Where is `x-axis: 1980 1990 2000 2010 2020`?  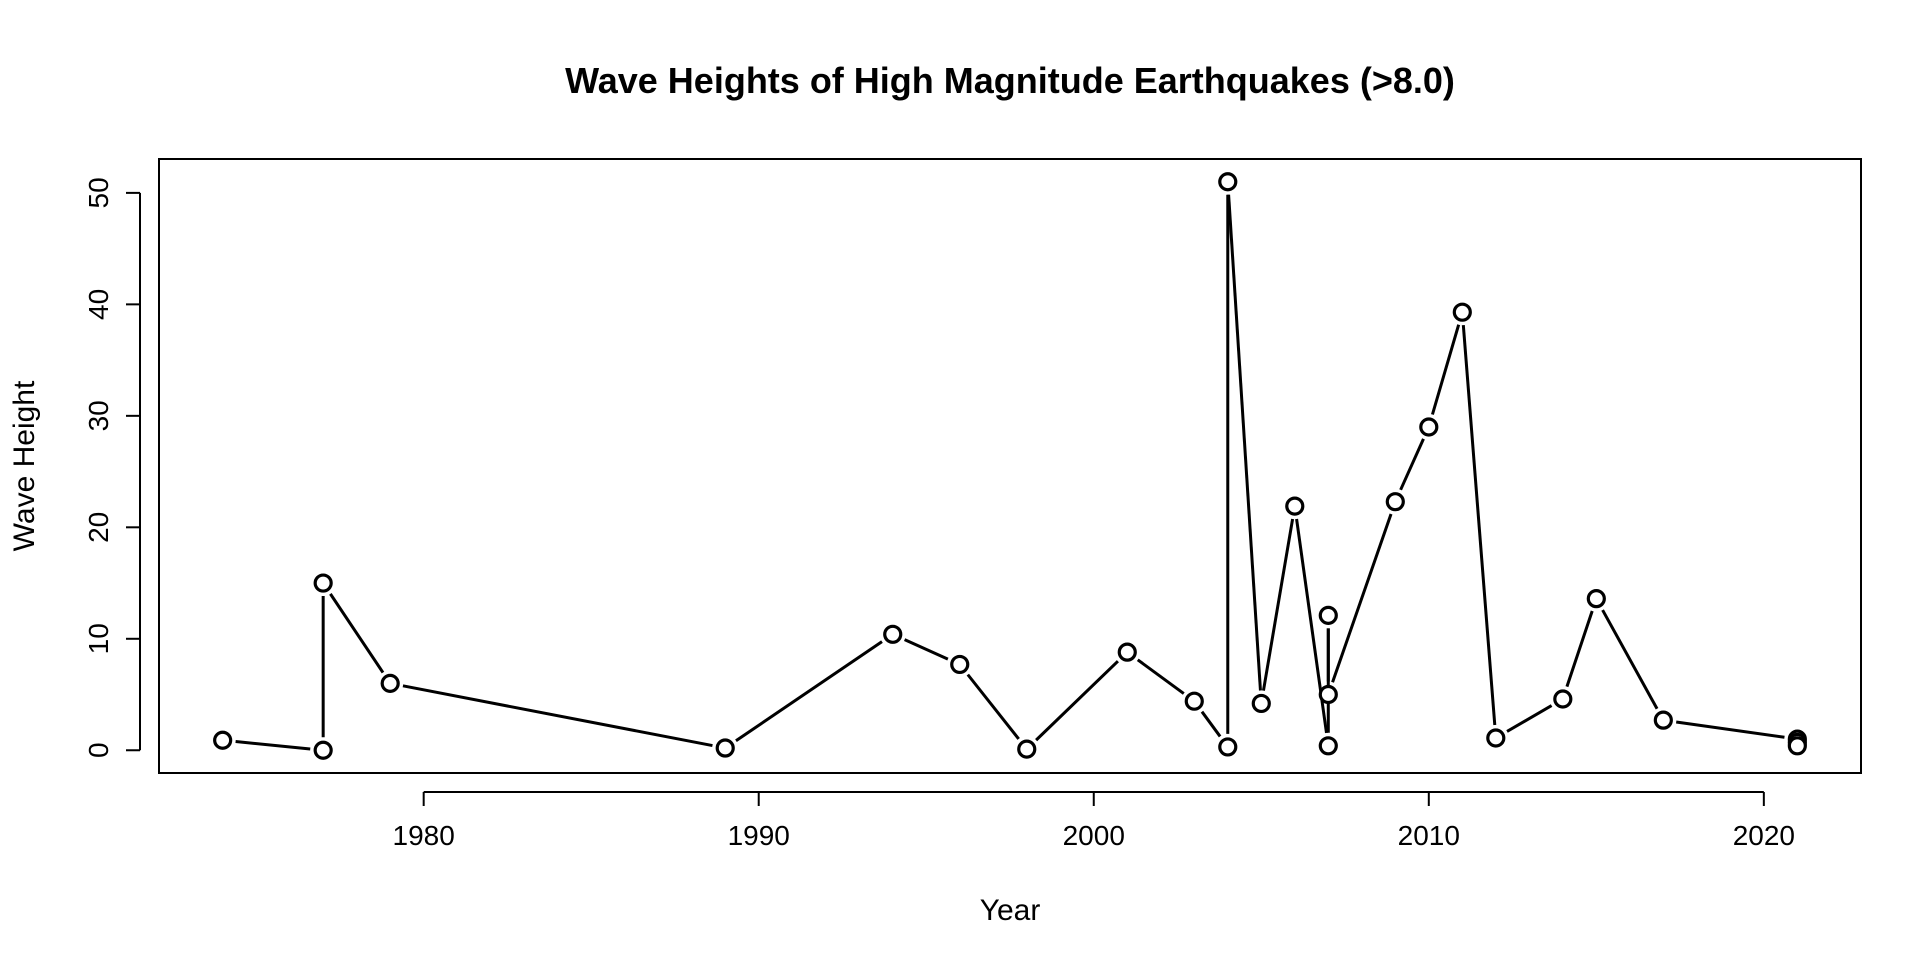
x-axis: 1980 1990 2000 2010 2020 is located at coordinates (1094, 821).